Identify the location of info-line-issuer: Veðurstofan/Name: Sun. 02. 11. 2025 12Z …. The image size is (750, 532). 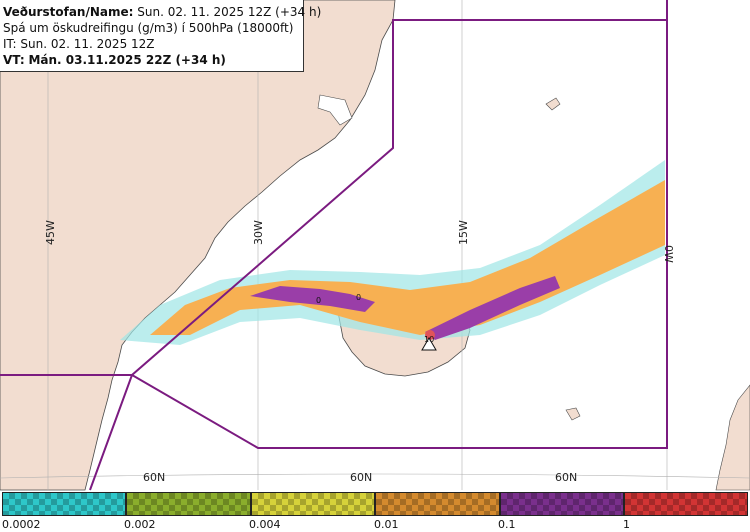
(162, 12).